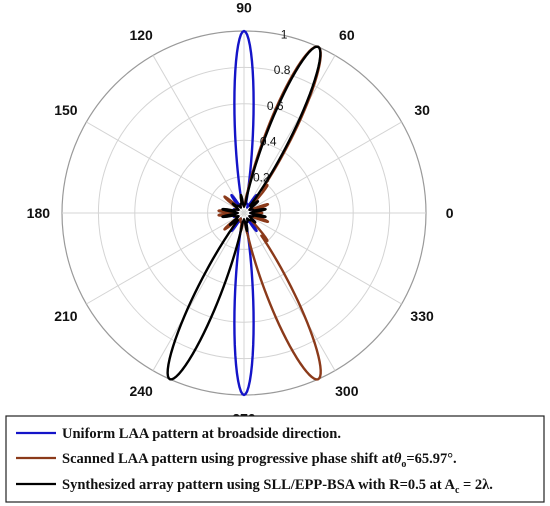  I want to click on angle-tick-label: 300, so click(347, 391).